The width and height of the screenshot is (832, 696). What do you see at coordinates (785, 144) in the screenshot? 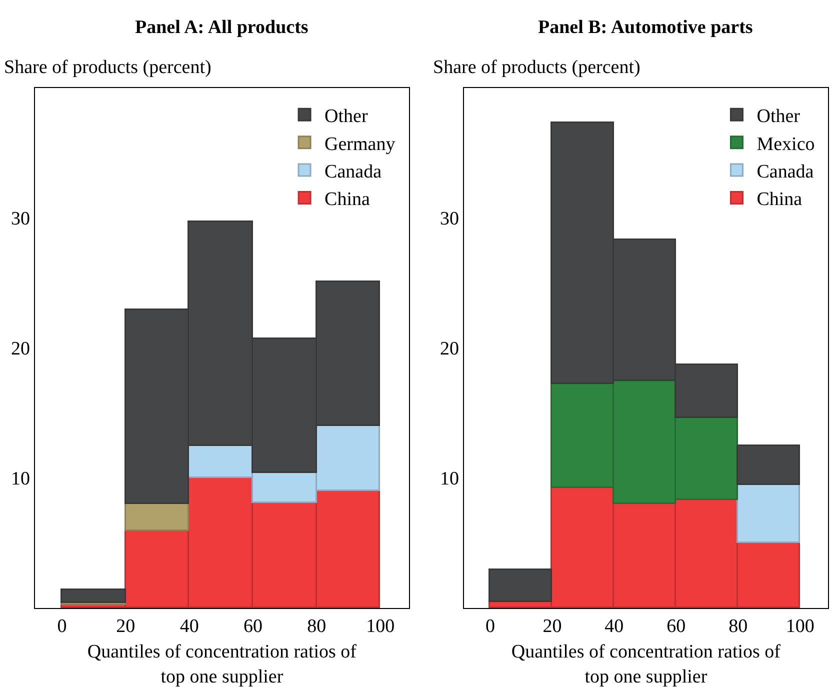
I see `legend-label: Mexico` at bounding box center [785, 144].